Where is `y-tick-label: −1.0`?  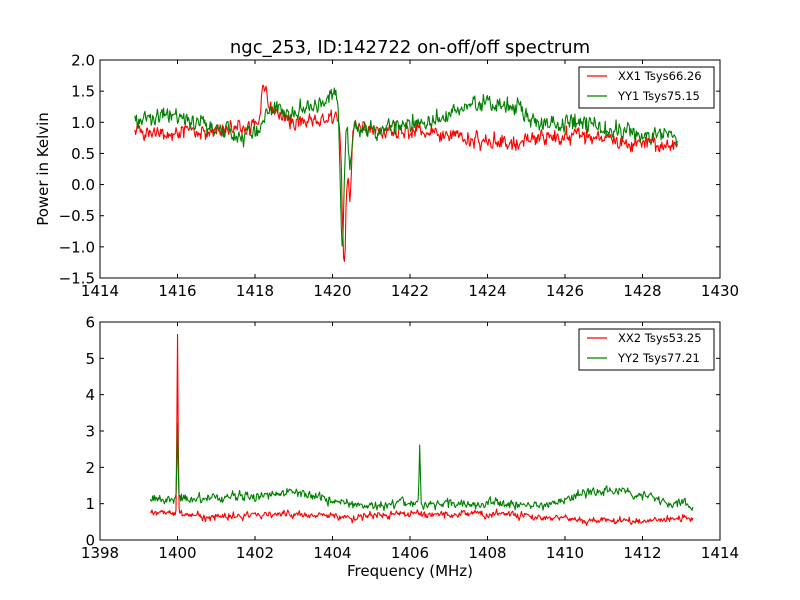
y-tick-label: −1.0 is located at coordinates (77, 247).